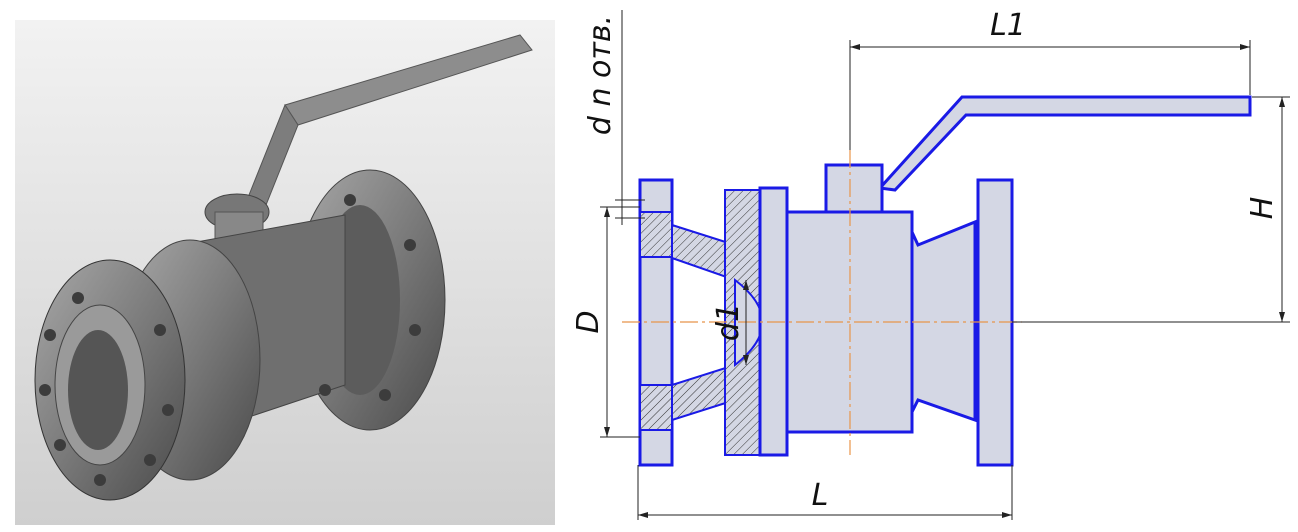  I want to click on dim-label: H, so click(1262, 208).